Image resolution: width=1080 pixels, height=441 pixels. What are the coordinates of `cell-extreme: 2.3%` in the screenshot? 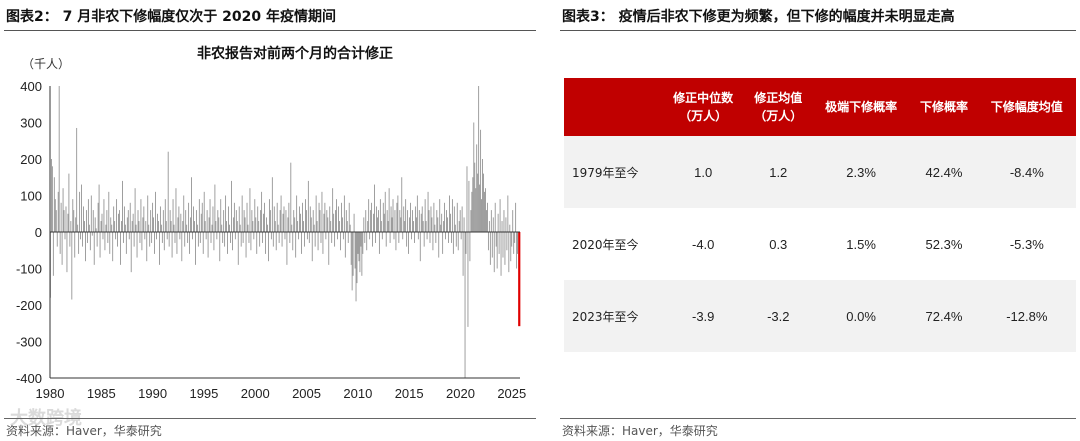 It's located at (861, 172).